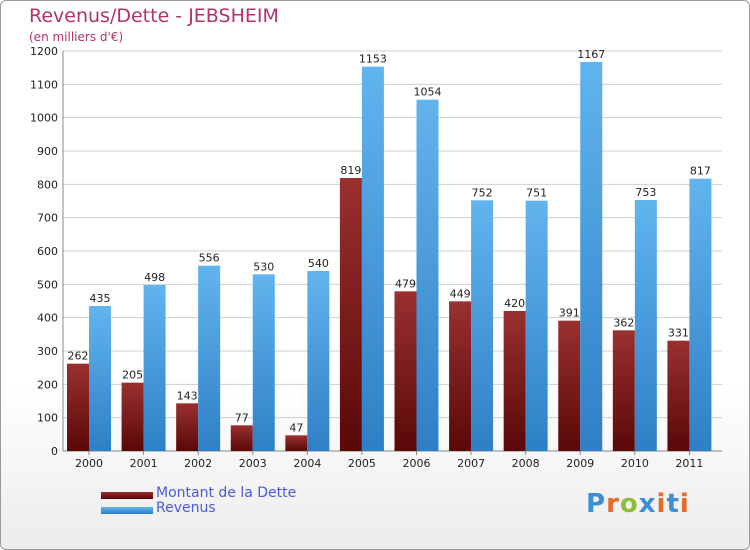 This screenshot has width=750, height=550. What do you see at coordinates (154, 16) in the screenshot?
I see `chart-title: Revenus/Dette - JEBSHEIM` at bounding box center [154, 16].